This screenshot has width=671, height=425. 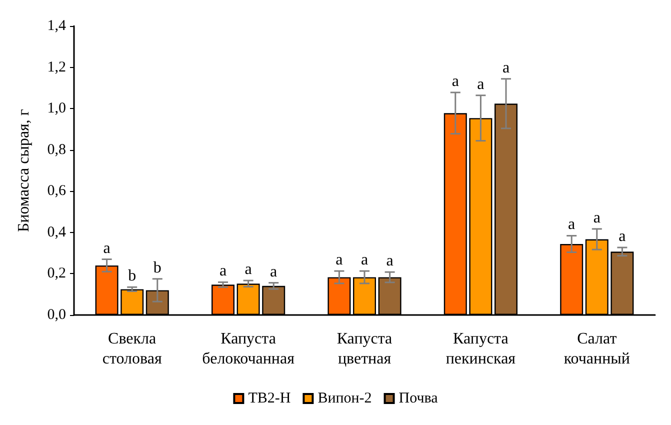 I want to click on y-axis-title: Биомасса сырая, г, so click(x=24, y=170).